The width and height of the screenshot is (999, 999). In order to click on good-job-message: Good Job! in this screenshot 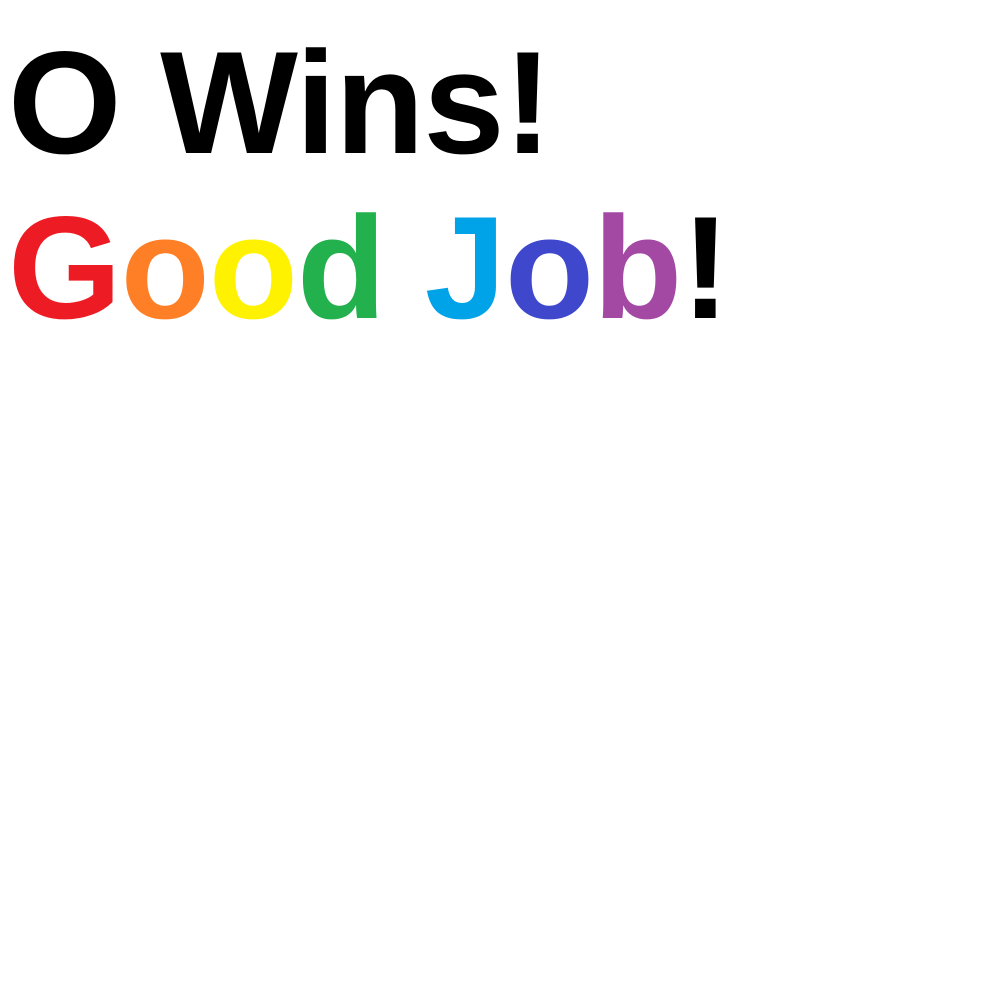, I will do `click(369, 267)`.